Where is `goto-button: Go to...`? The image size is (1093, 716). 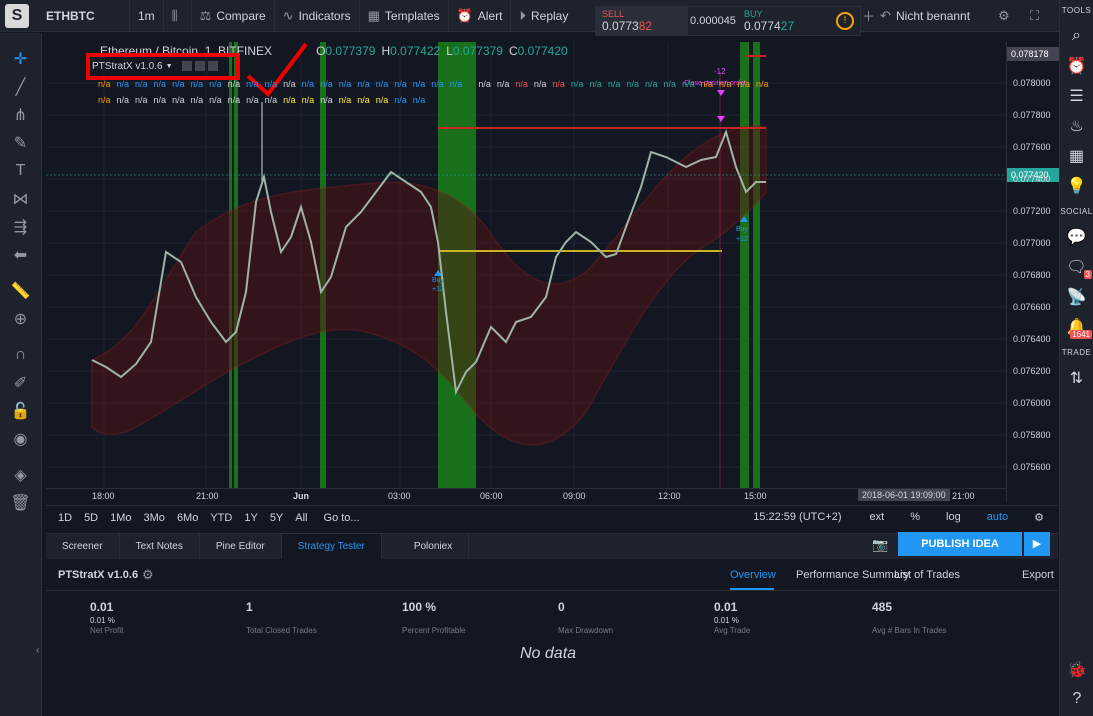
goto-button: Go to... is located at coordinates (341, 517).